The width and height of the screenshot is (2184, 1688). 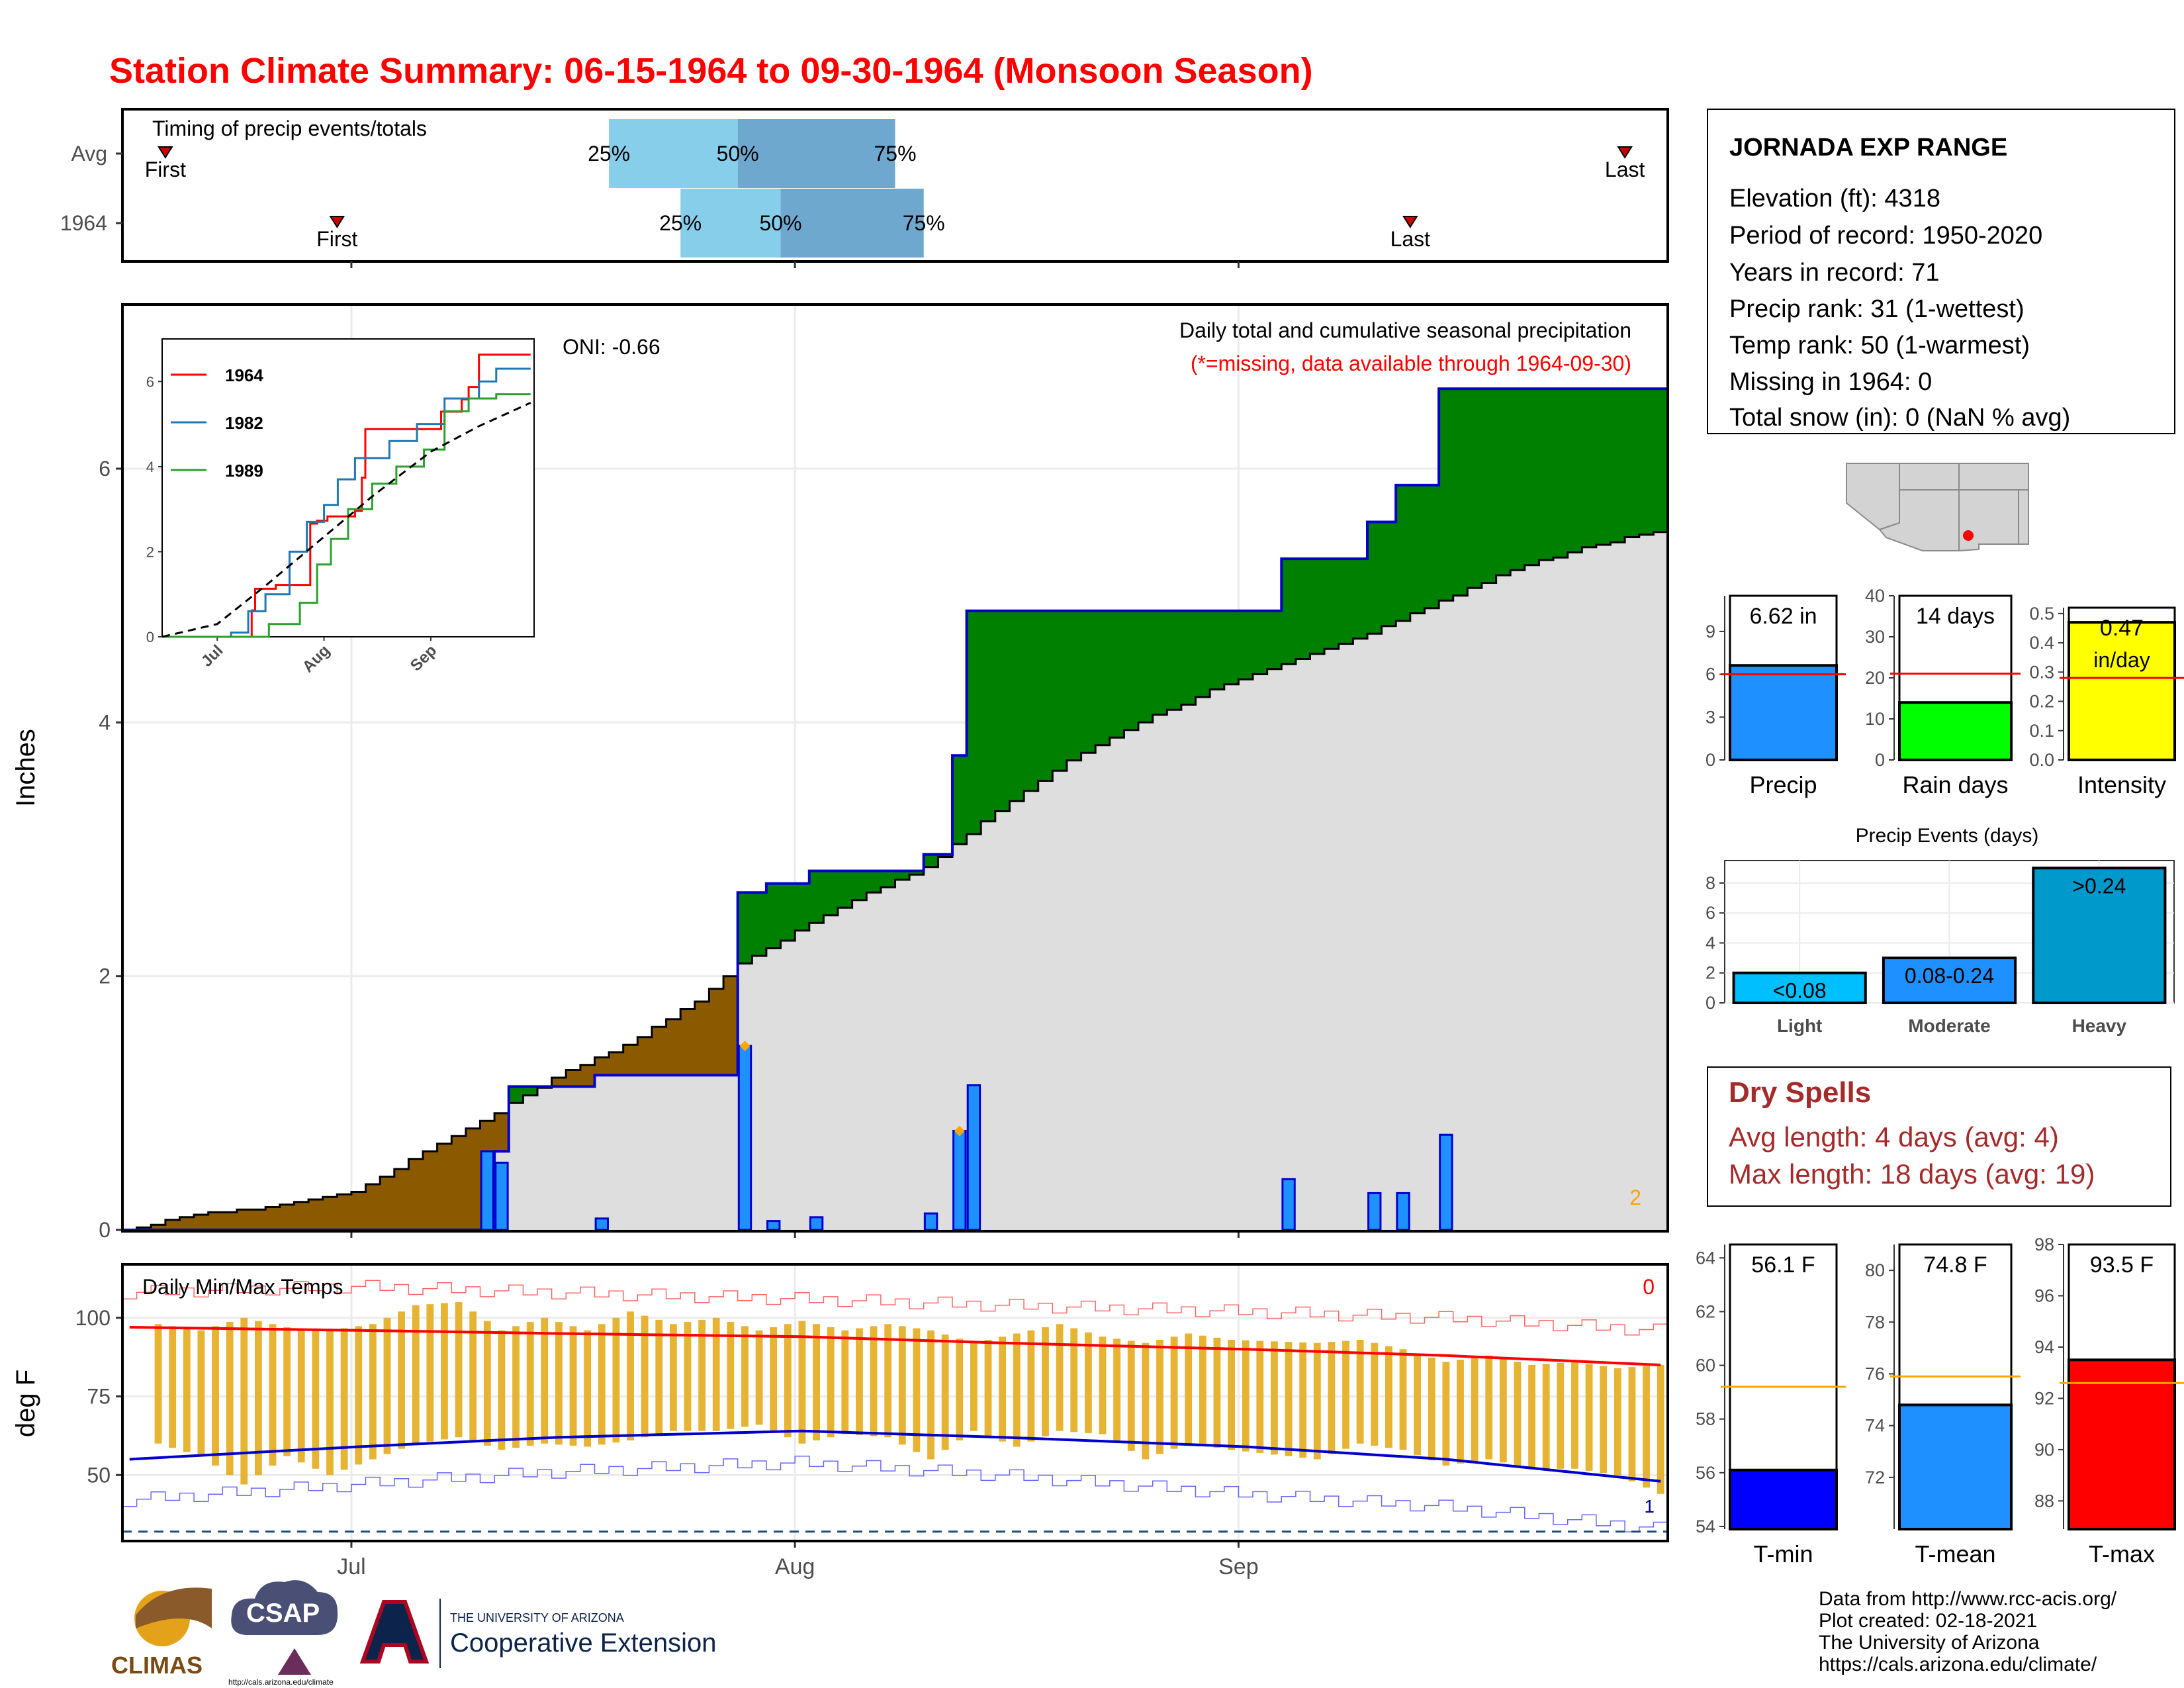 What do you see at coordinates (924, 223) in the screenshot?
I see `timing-p75-label: 75%` at bounding box center [924, 223].